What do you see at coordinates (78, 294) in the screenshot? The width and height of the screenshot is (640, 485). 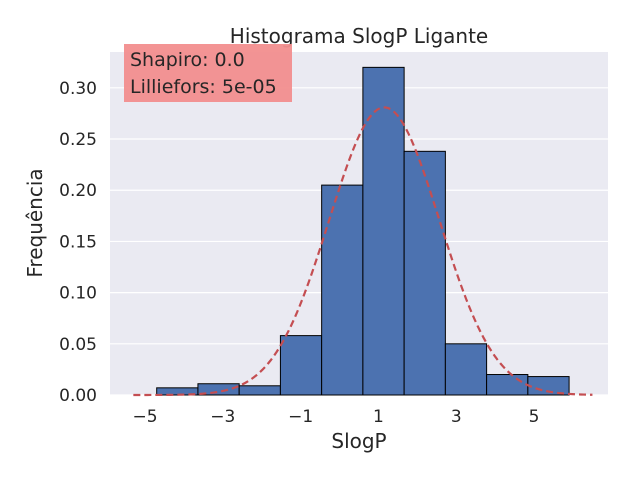 I see `y-tick-label-2: 0.10` at bounding box center [78, 294].